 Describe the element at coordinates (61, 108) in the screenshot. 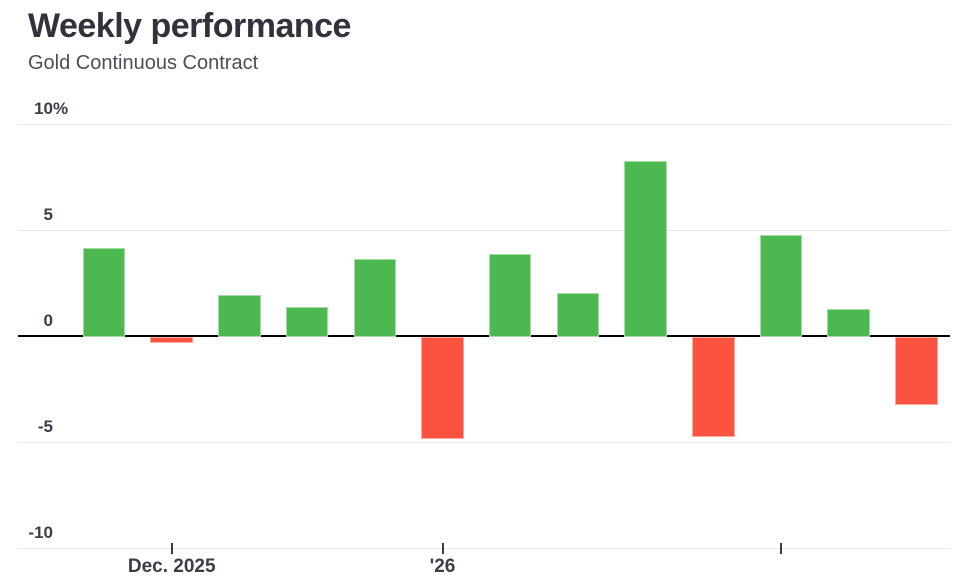

I see `y-axis-unit-suffix: %` at that location.